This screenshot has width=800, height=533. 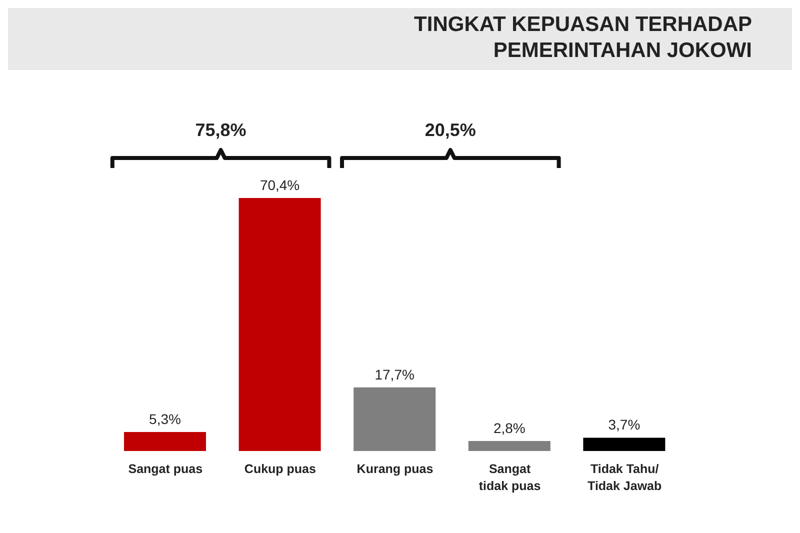 What do you see at coordinates (165, 469) in the screenshot?
I see `x-tick-label: Sangat puas` at bounding box center [165, 469].